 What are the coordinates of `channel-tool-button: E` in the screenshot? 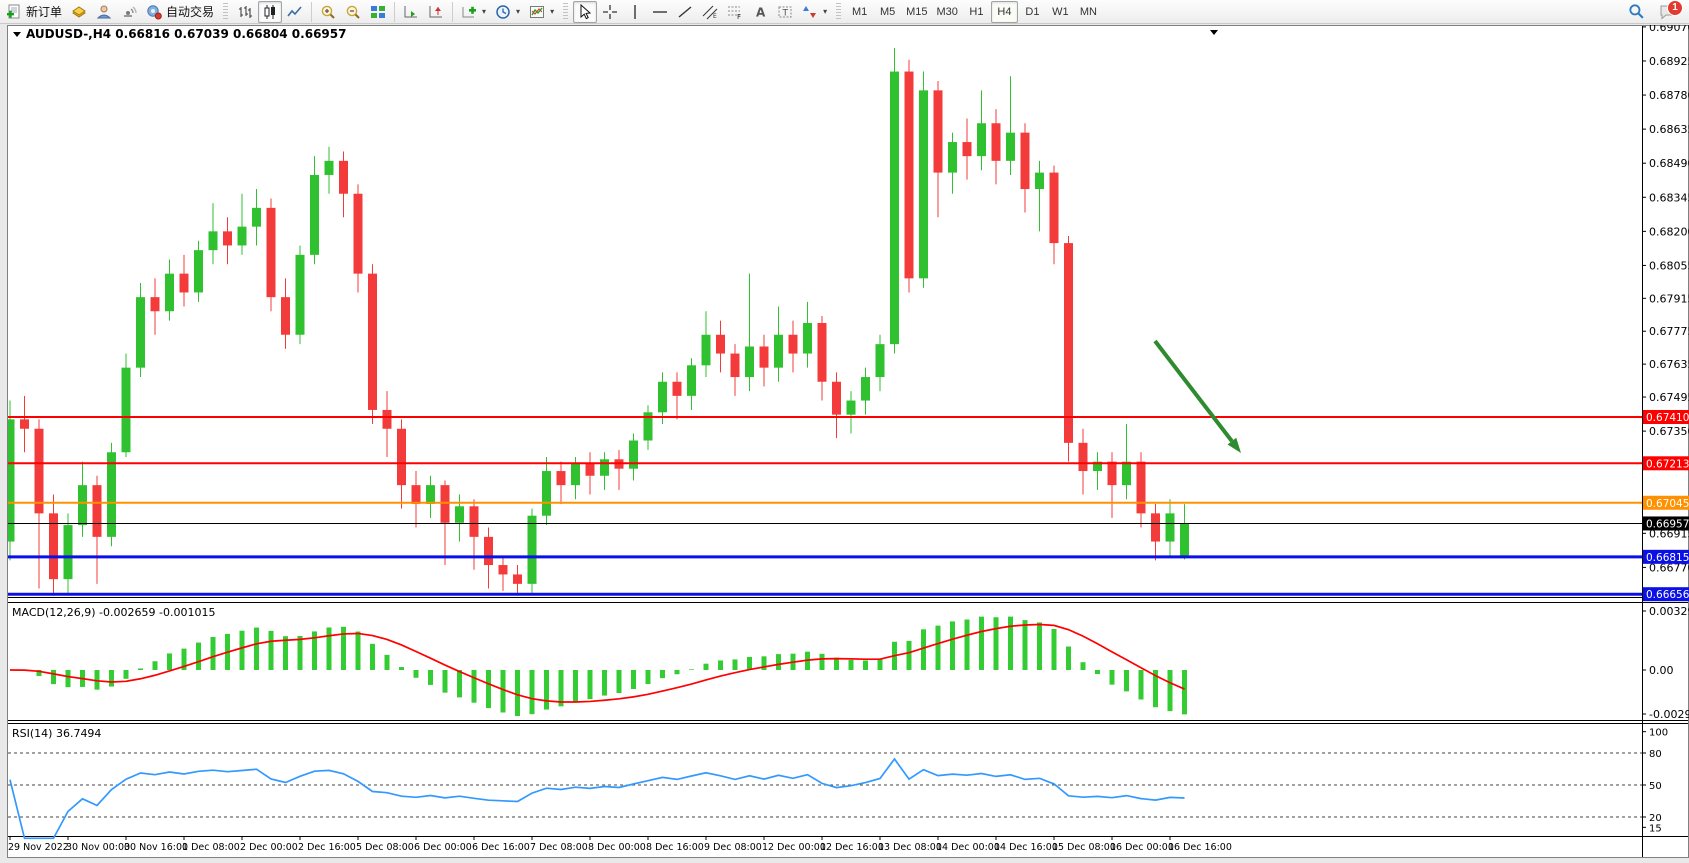 It's located at (710, 12).